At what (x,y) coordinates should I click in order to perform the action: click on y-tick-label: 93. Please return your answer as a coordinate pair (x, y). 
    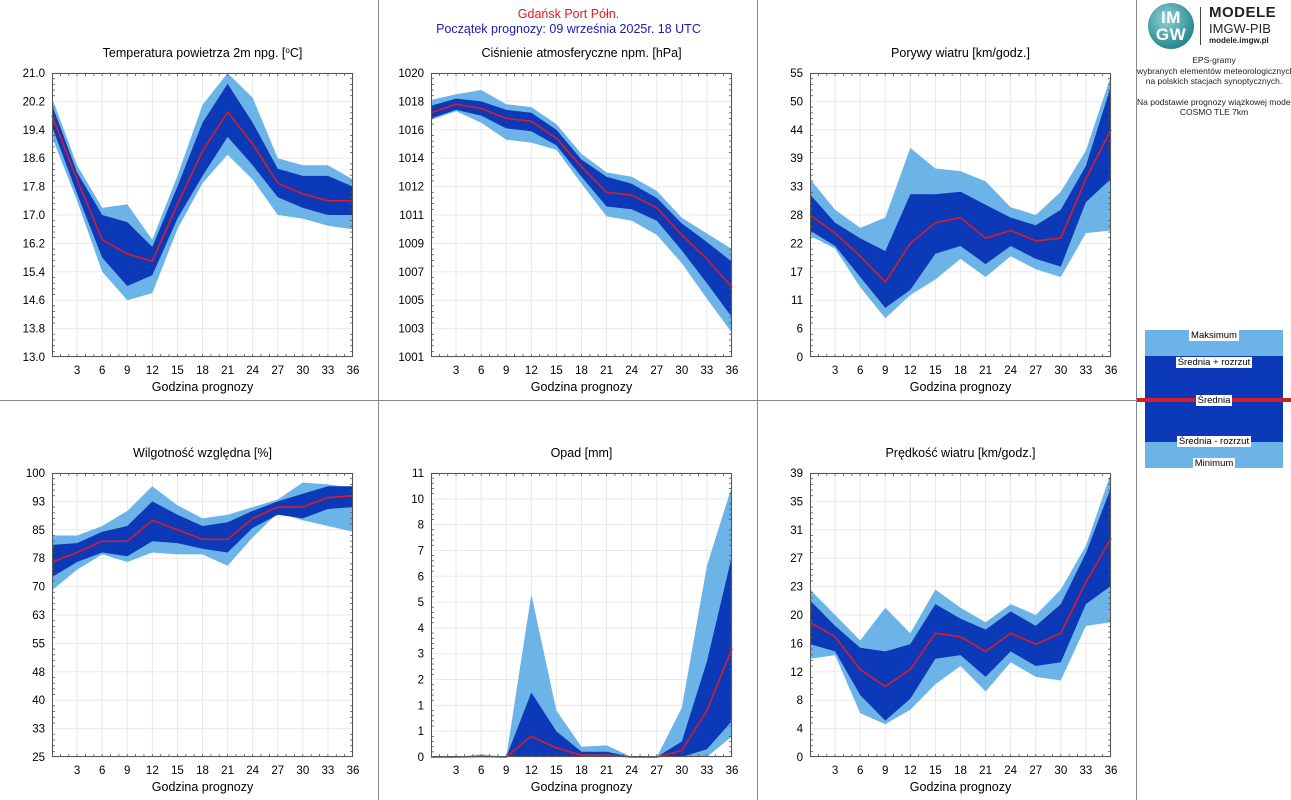
    Looking at the image, I should click on (38, 502).